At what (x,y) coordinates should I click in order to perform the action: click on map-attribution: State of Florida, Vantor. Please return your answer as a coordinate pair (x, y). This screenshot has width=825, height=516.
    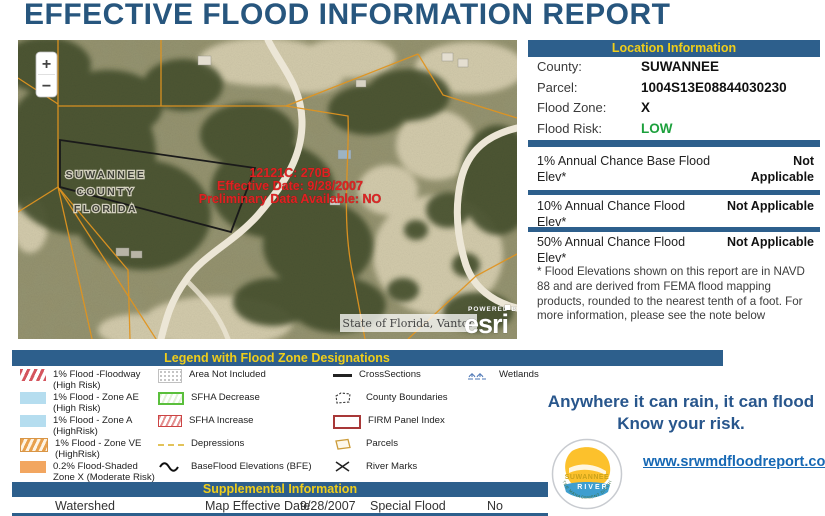
    Looking at the image, I should click on (408, 323).